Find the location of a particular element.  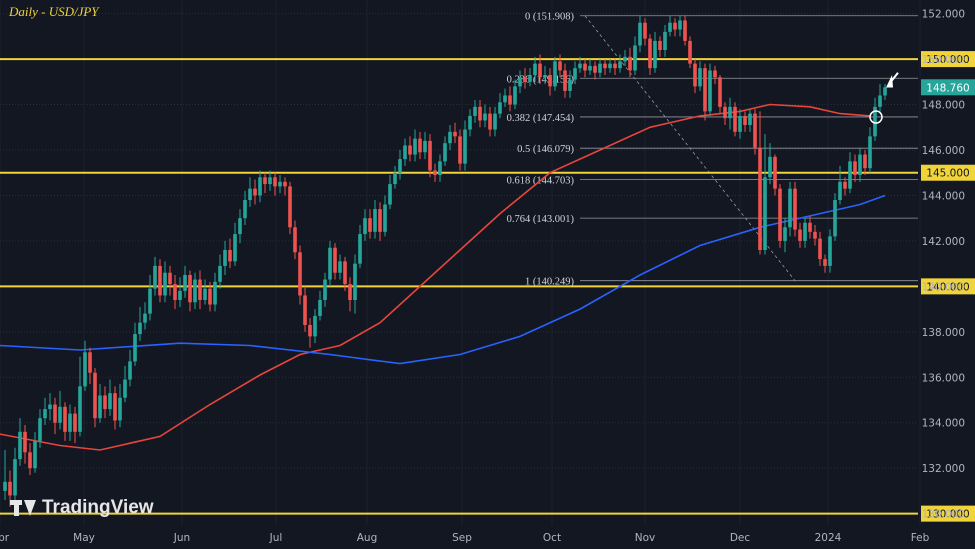

key-level-label: 130.000 is located at coordinates (947, 515).